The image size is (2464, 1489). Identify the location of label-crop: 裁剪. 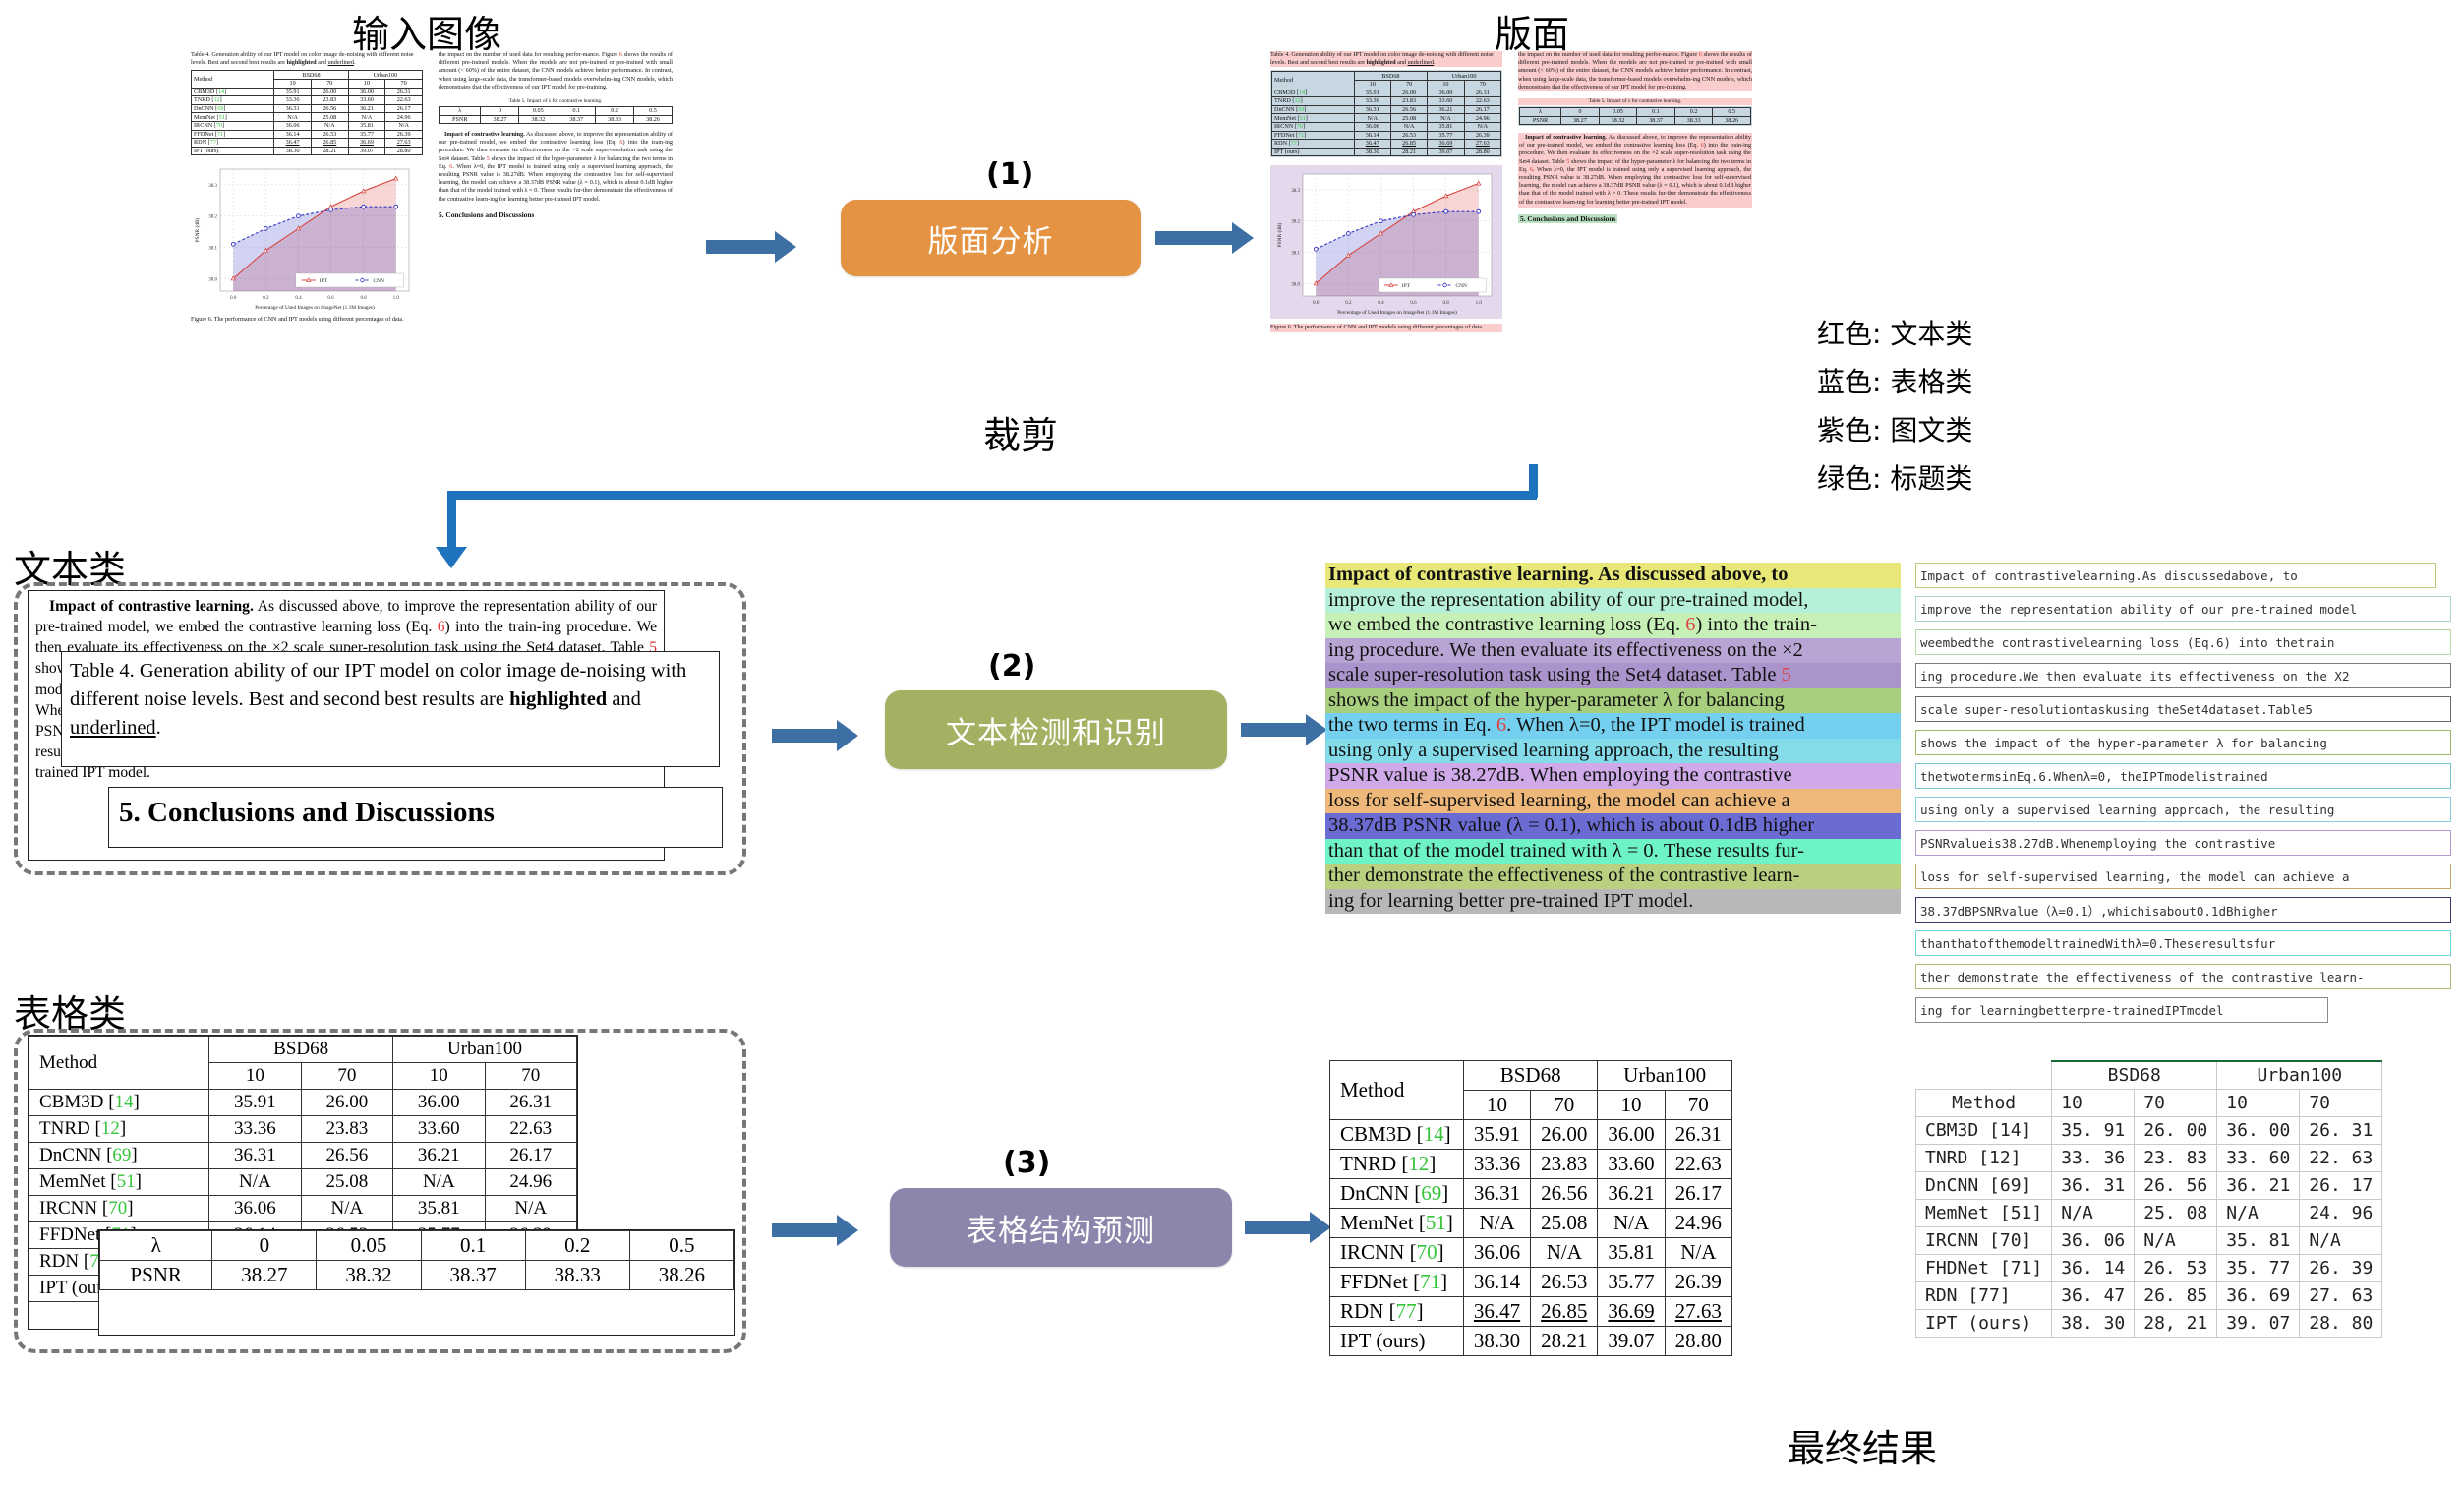
(1021, 435).